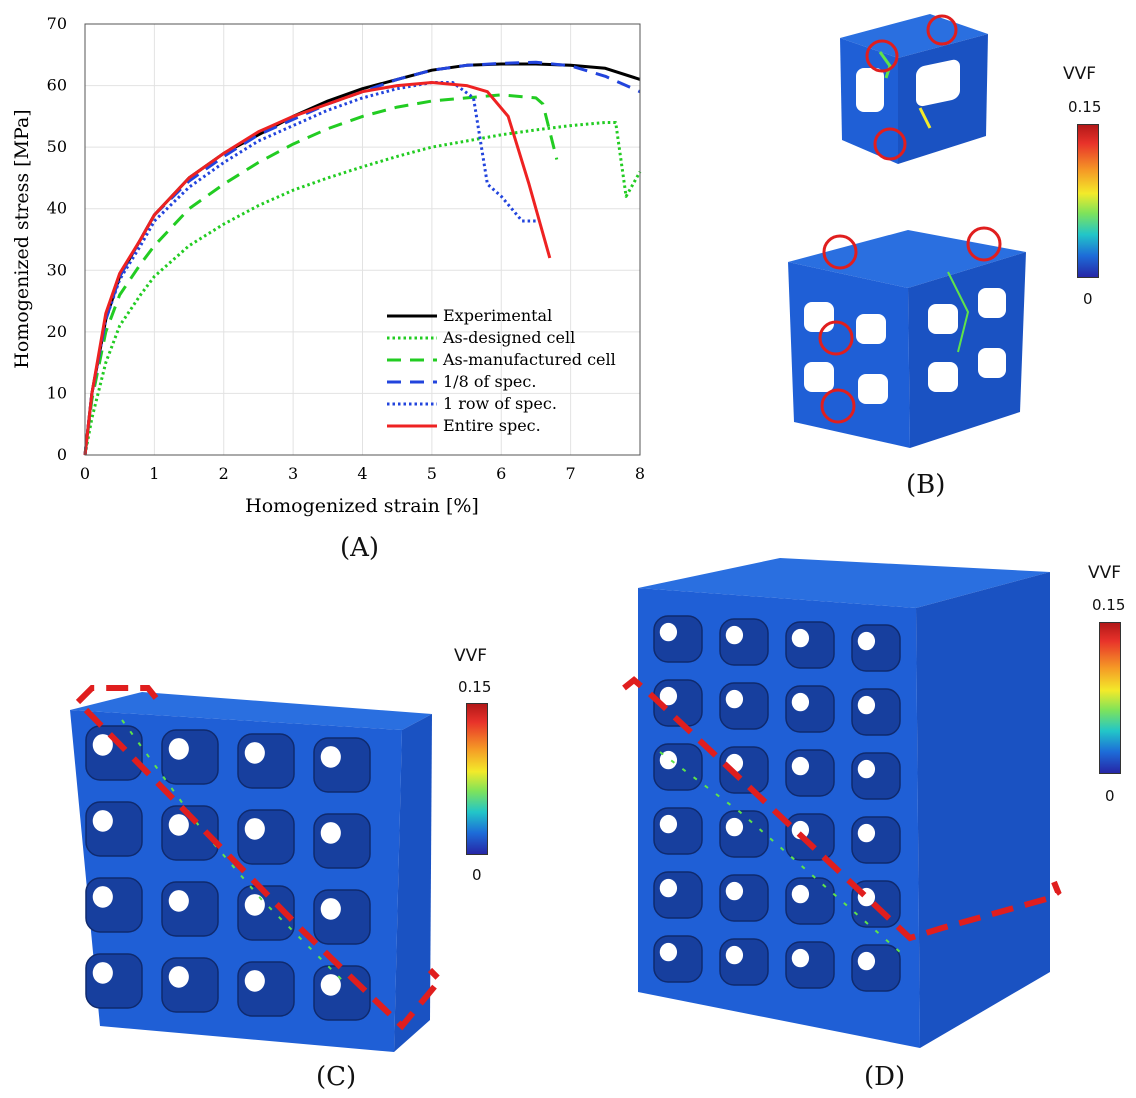 This screenshot has height=1098, width=1136. What do you see at coordinates (362, 506) in the screenshot?
I see `x-axis-label: Homogenized strain [%]` at bounding box center [362, 506].